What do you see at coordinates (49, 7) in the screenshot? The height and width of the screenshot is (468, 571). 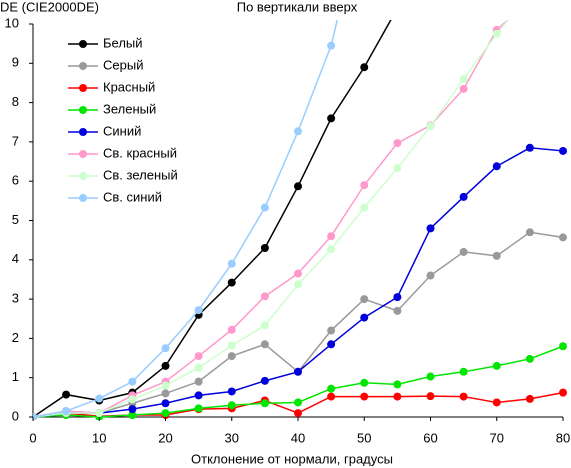 I see `y-axis-label: DE (CIE2000DE)` at bounding box center [49, 7].